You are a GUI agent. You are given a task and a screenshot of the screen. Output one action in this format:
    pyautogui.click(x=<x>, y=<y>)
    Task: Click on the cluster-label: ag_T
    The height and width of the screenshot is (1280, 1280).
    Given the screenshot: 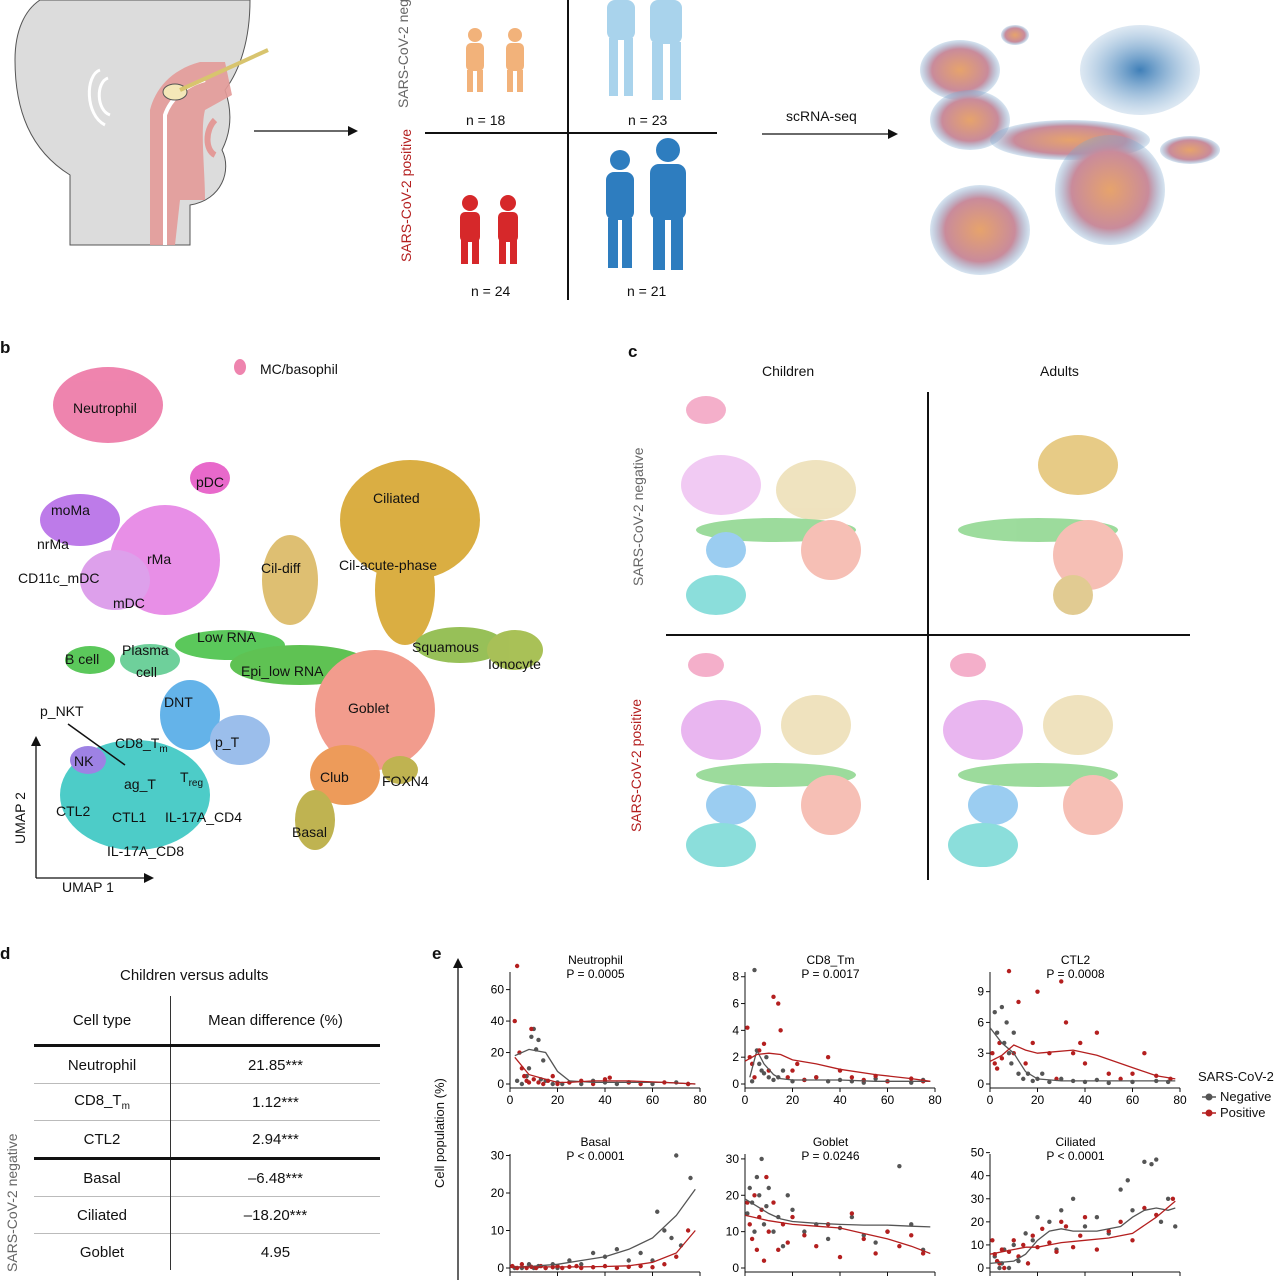 What is the action you would take?
    pyautogui.click(x=140, y=784)
    